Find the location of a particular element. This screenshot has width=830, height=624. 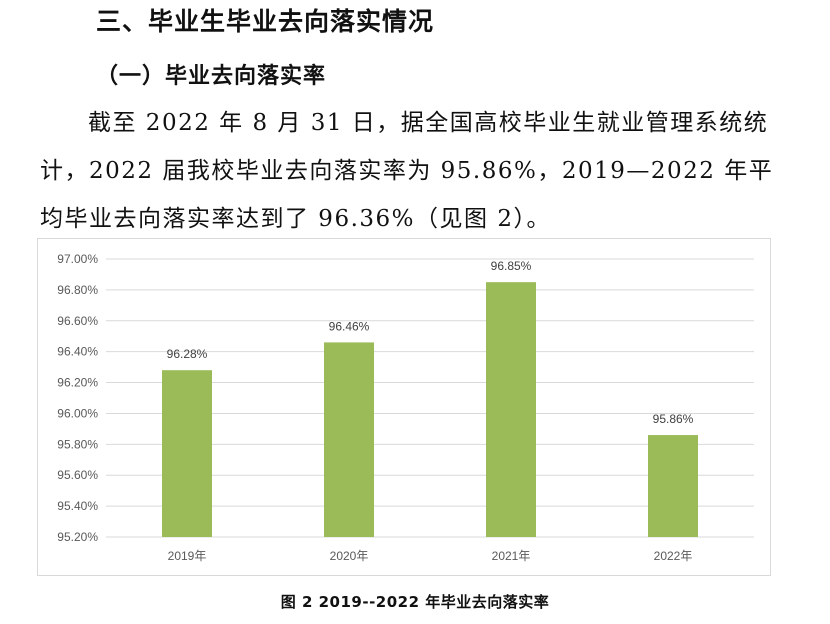

figure-caption: 图 2 2019--2022 年毕业去向落实率 is located at coordinates (415, 602).